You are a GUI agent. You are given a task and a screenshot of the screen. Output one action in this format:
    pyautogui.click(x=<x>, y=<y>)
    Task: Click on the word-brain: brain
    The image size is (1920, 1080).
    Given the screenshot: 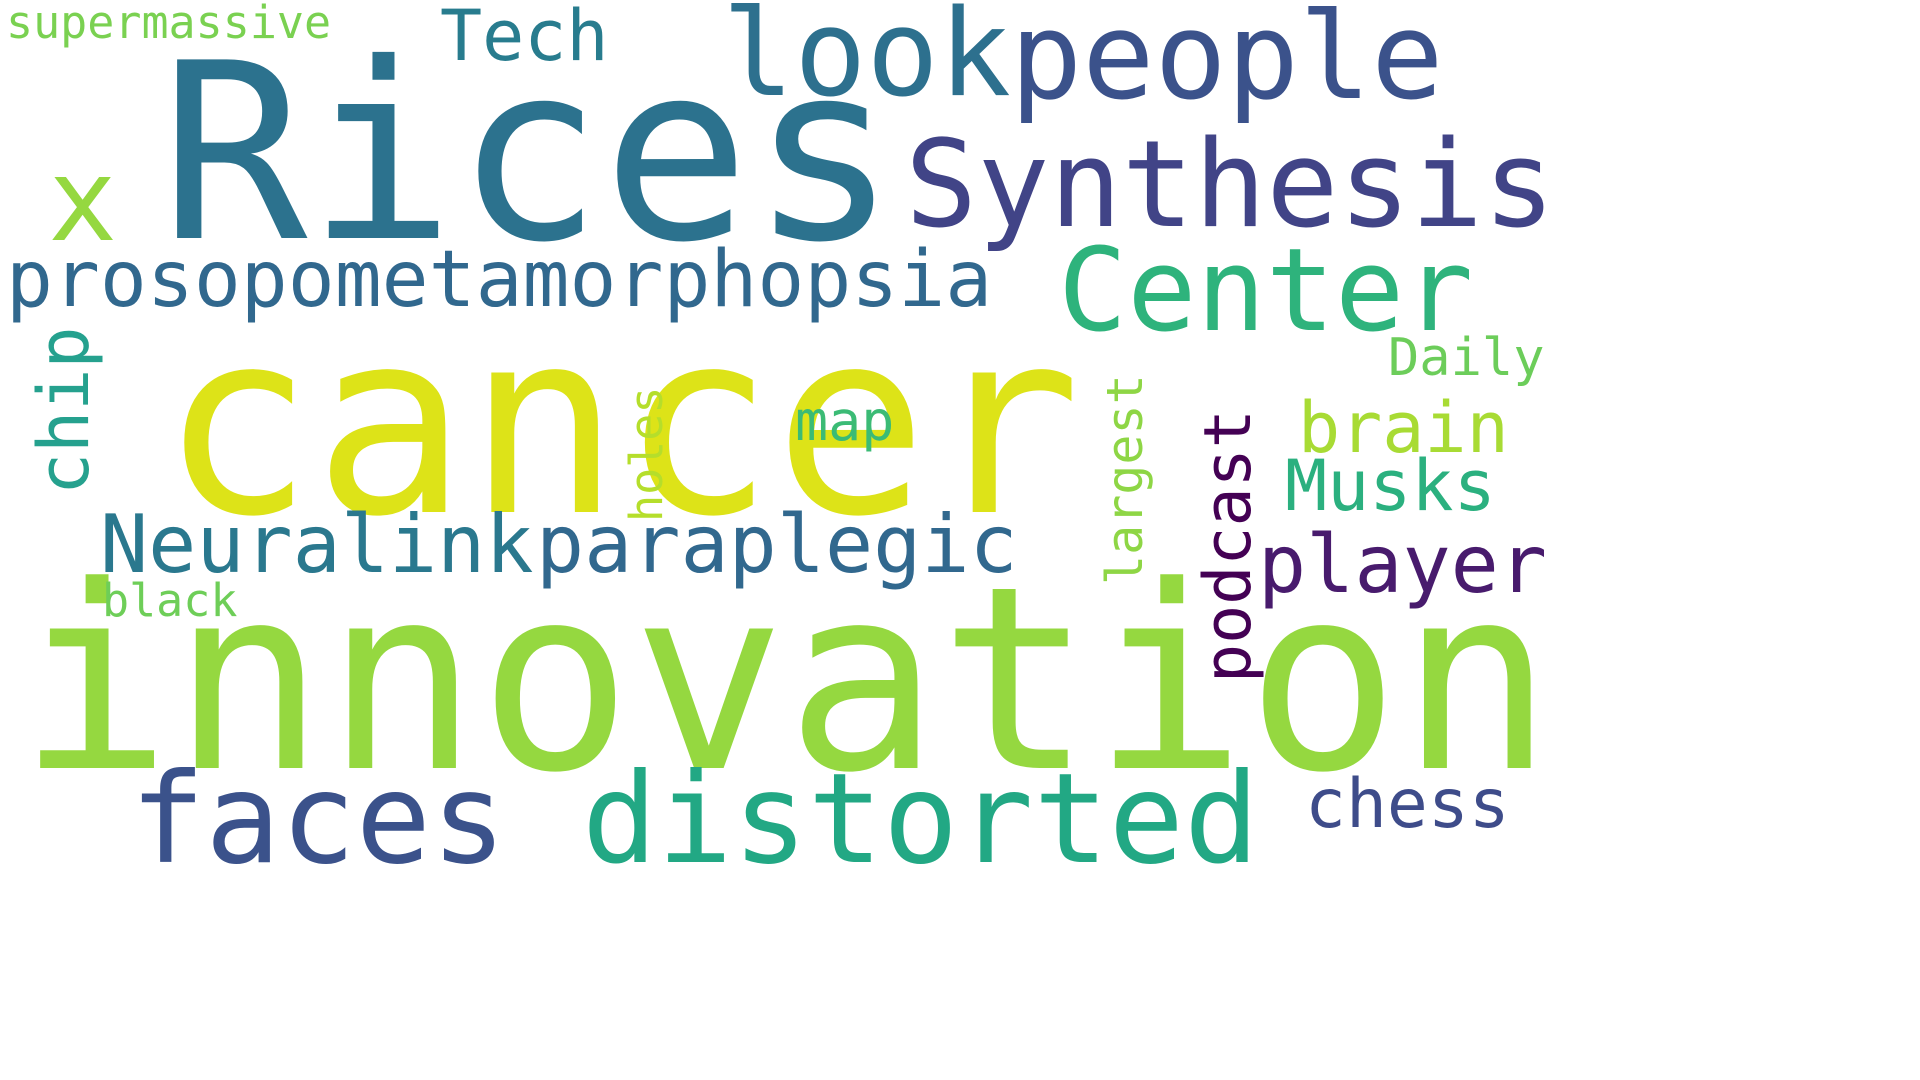 What is the action you would take?
    pyautogui.click(x=1403, y=428)
    